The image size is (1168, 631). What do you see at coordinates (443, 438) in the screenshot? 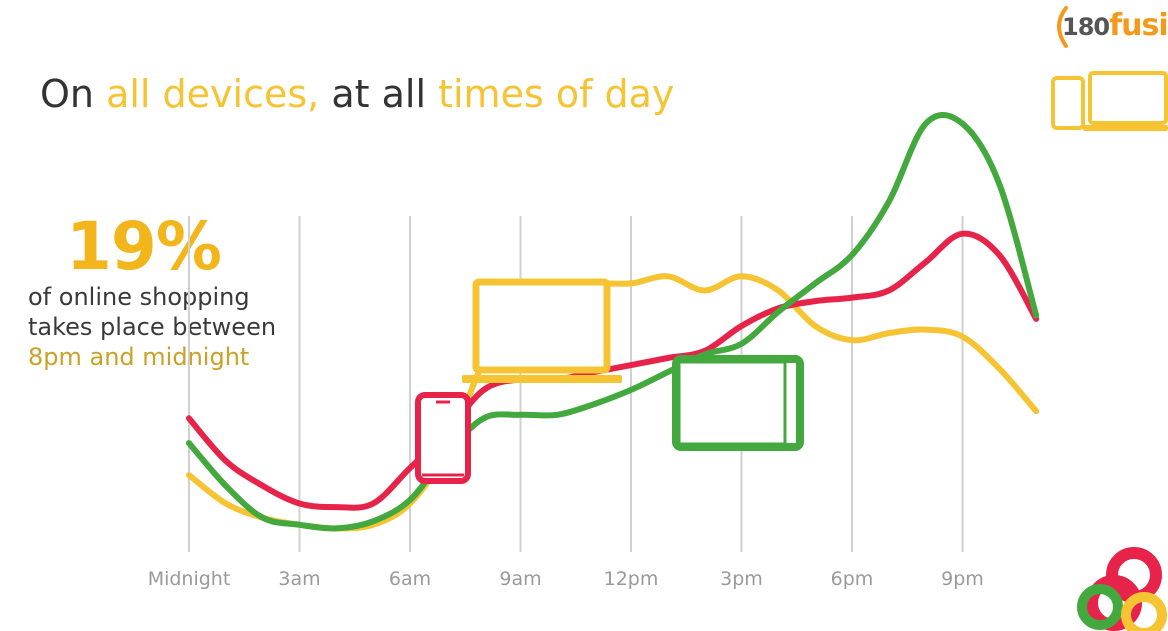
I see `smartphone-icon` at bounding box center [443, 438].